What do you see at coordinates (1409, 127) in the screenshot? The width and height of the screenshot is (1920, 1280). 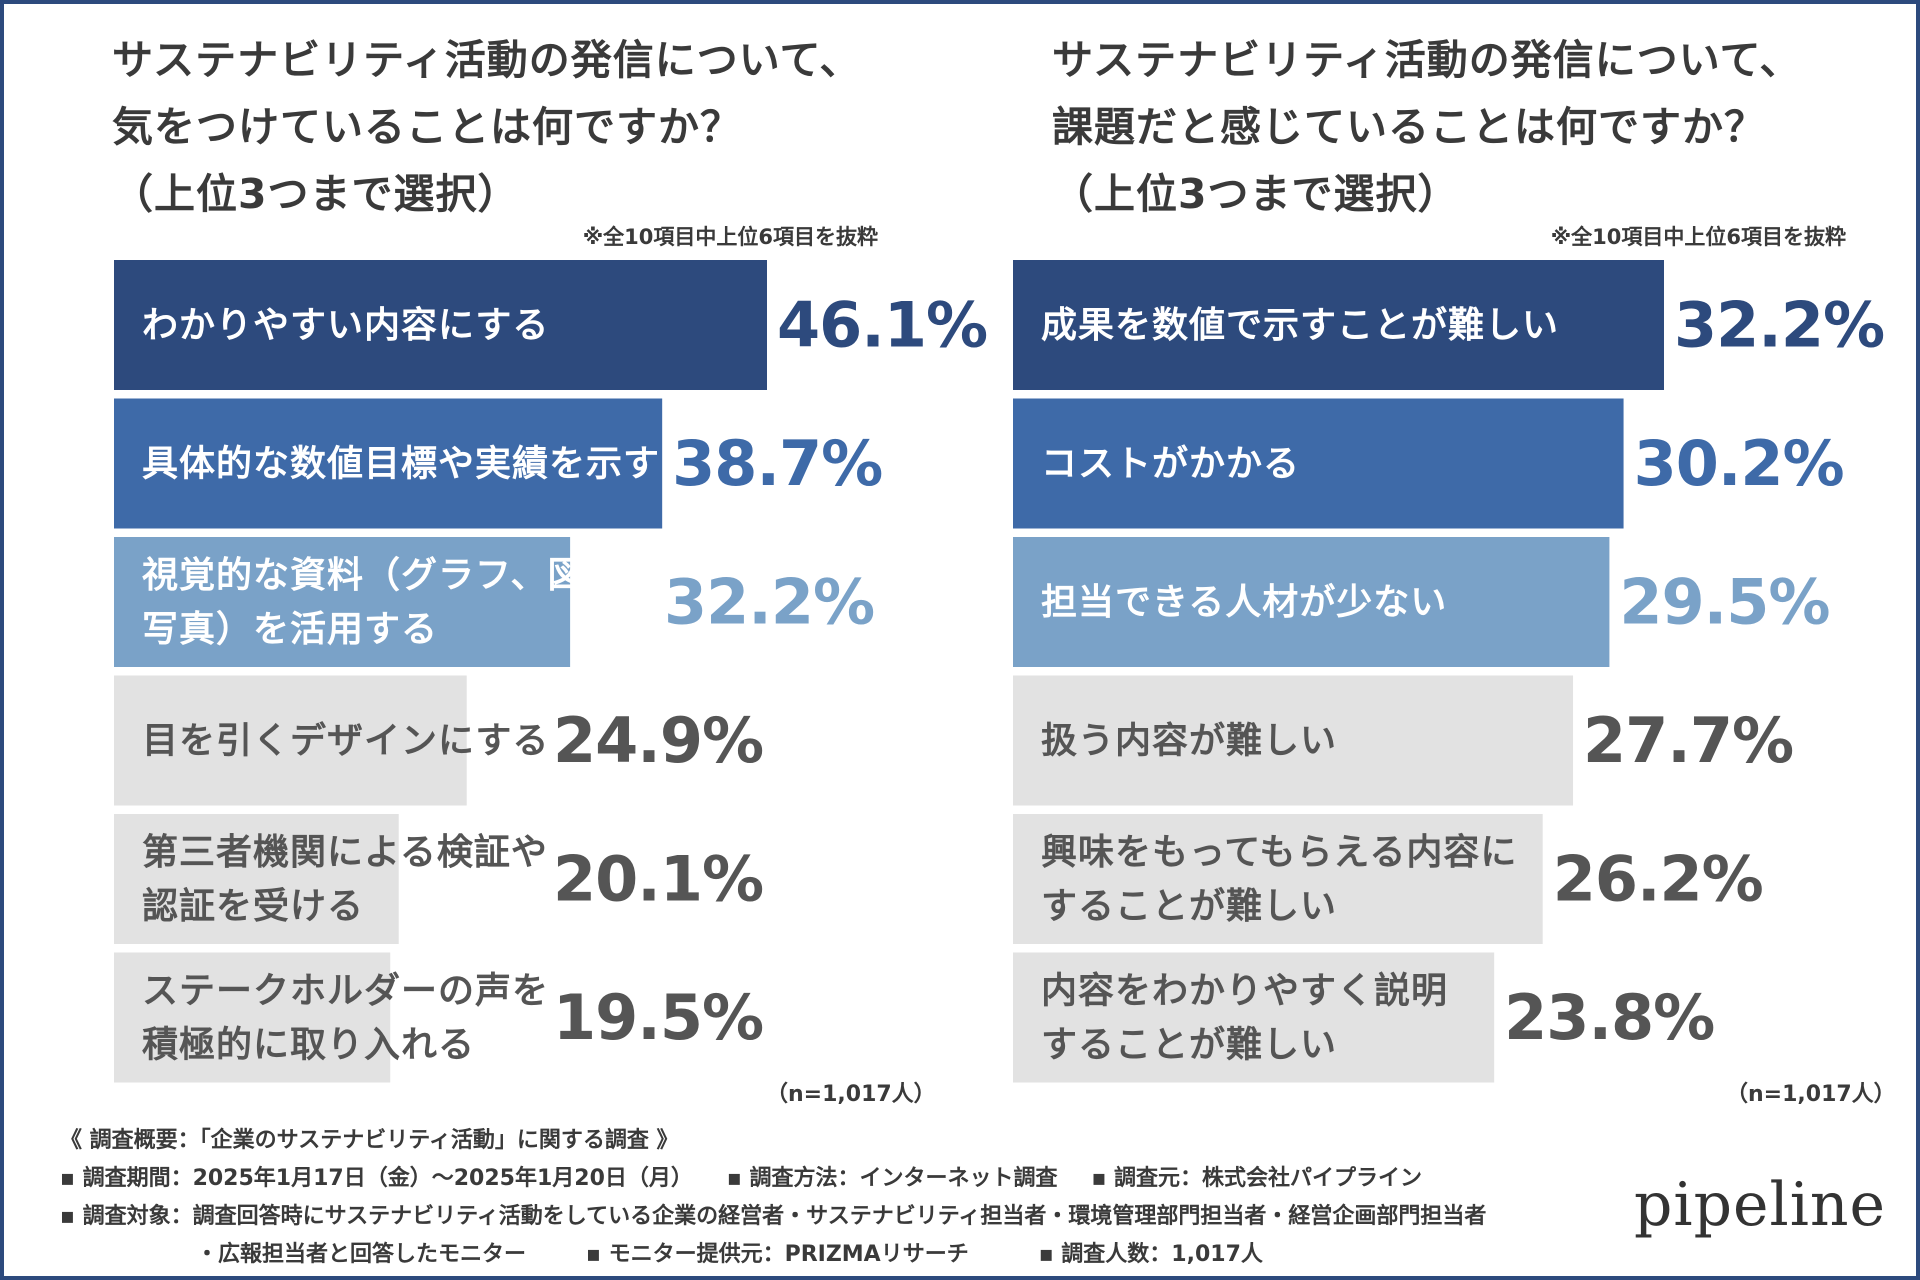 I see `right-title-line-2: 課題だと感じていることは何ですか？` at bounding box center [1409, 127].